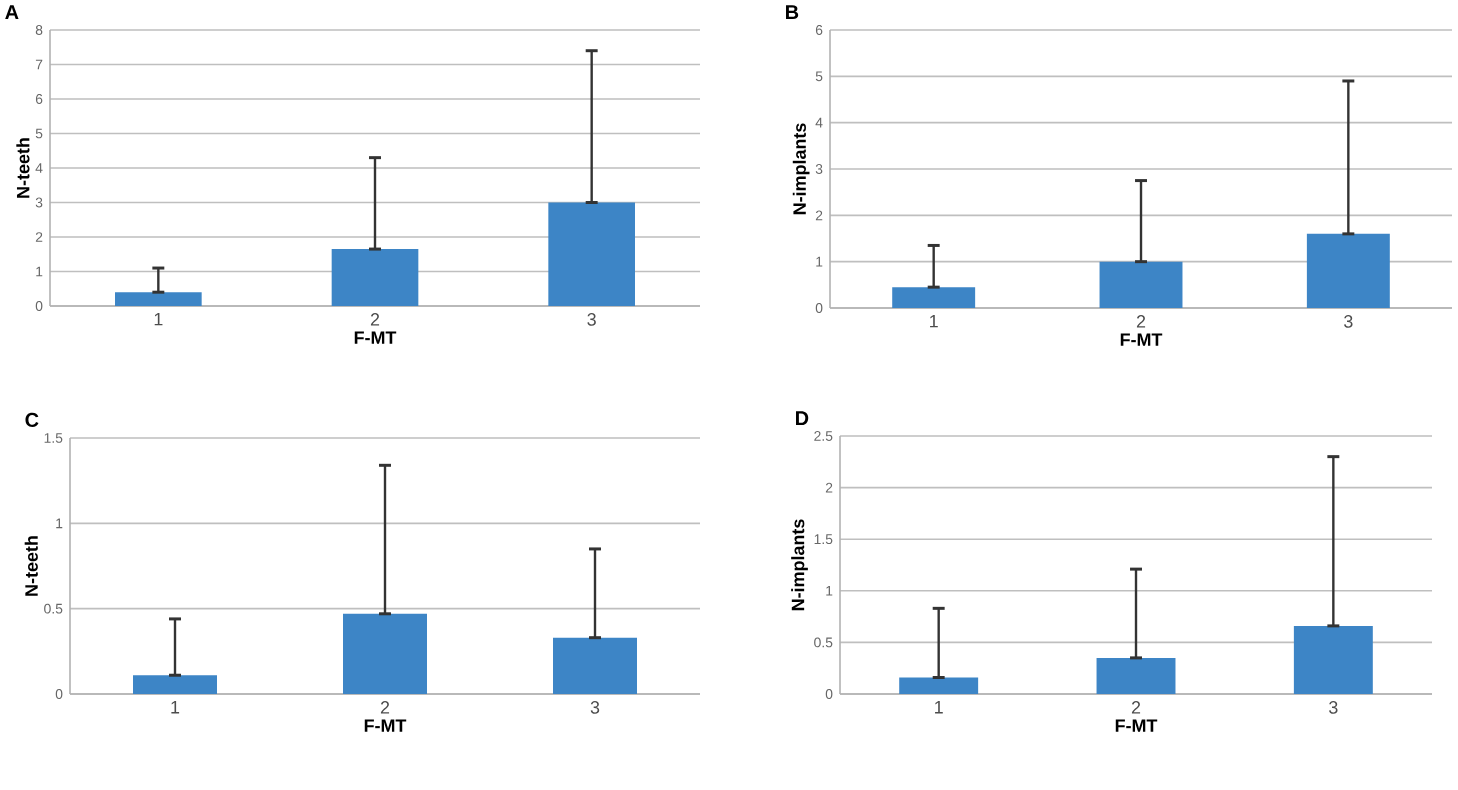  I want to click on chart-title: B, so click(792, 12).